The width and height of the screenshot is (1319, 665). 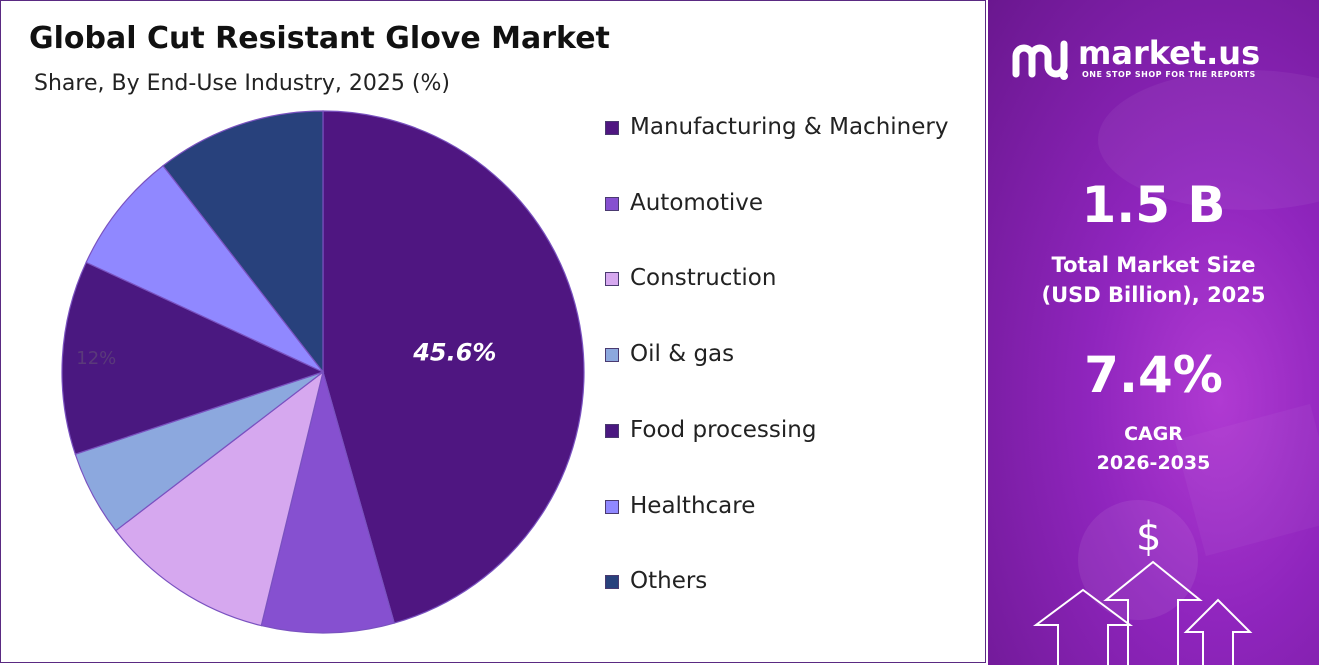 What do you see at coordinates (697, 202) in the screenshot?
I see `legend-label: Automotive` at bounding box center [697, 202].